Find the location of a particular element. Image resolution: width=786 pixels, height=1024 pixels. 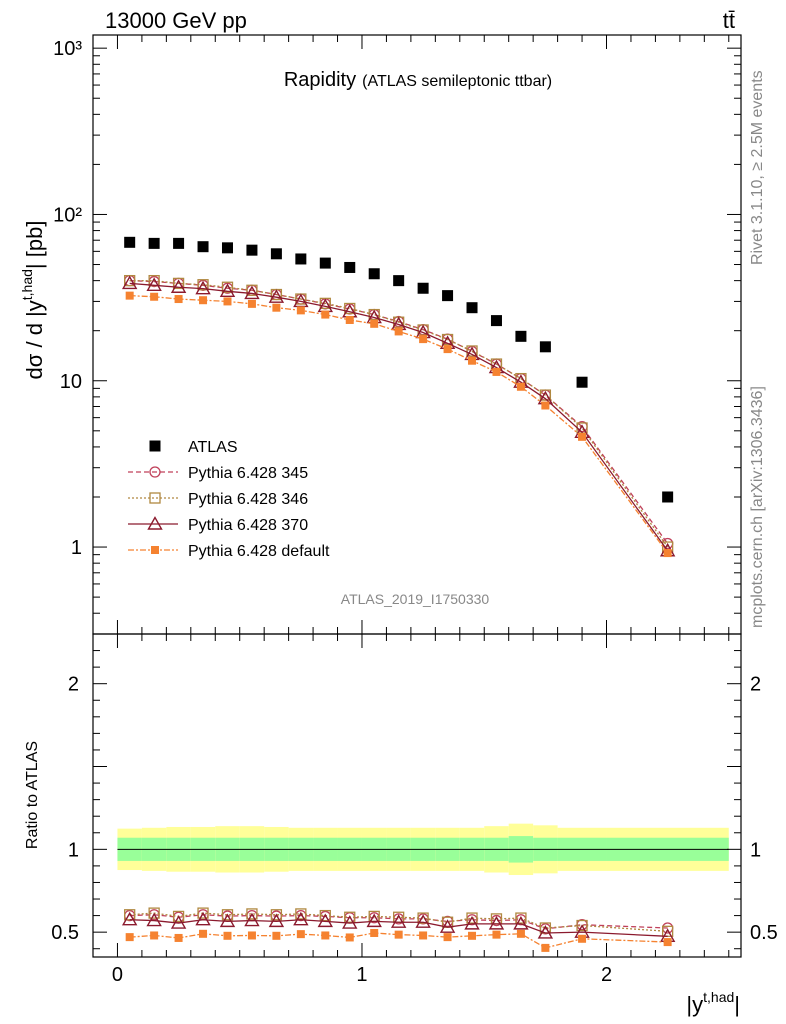

main-ylabel-text: dσ / d |y is located at coordinates (34, 339).